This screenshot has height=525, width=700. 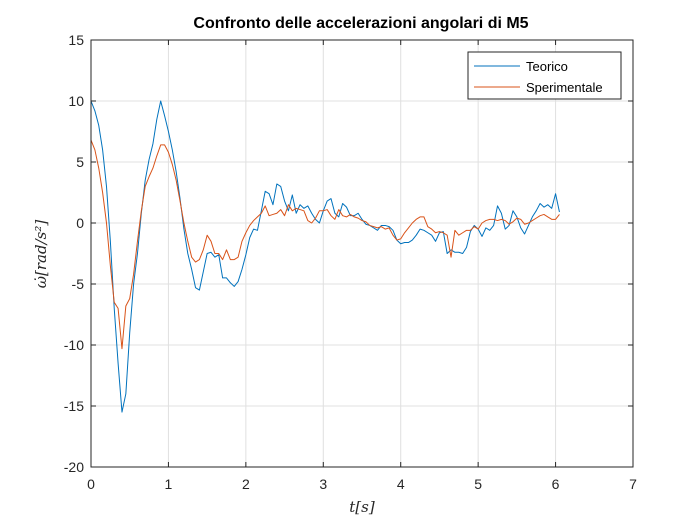 I want to click on y-tick-label: 0, so click(x=80, y=223).